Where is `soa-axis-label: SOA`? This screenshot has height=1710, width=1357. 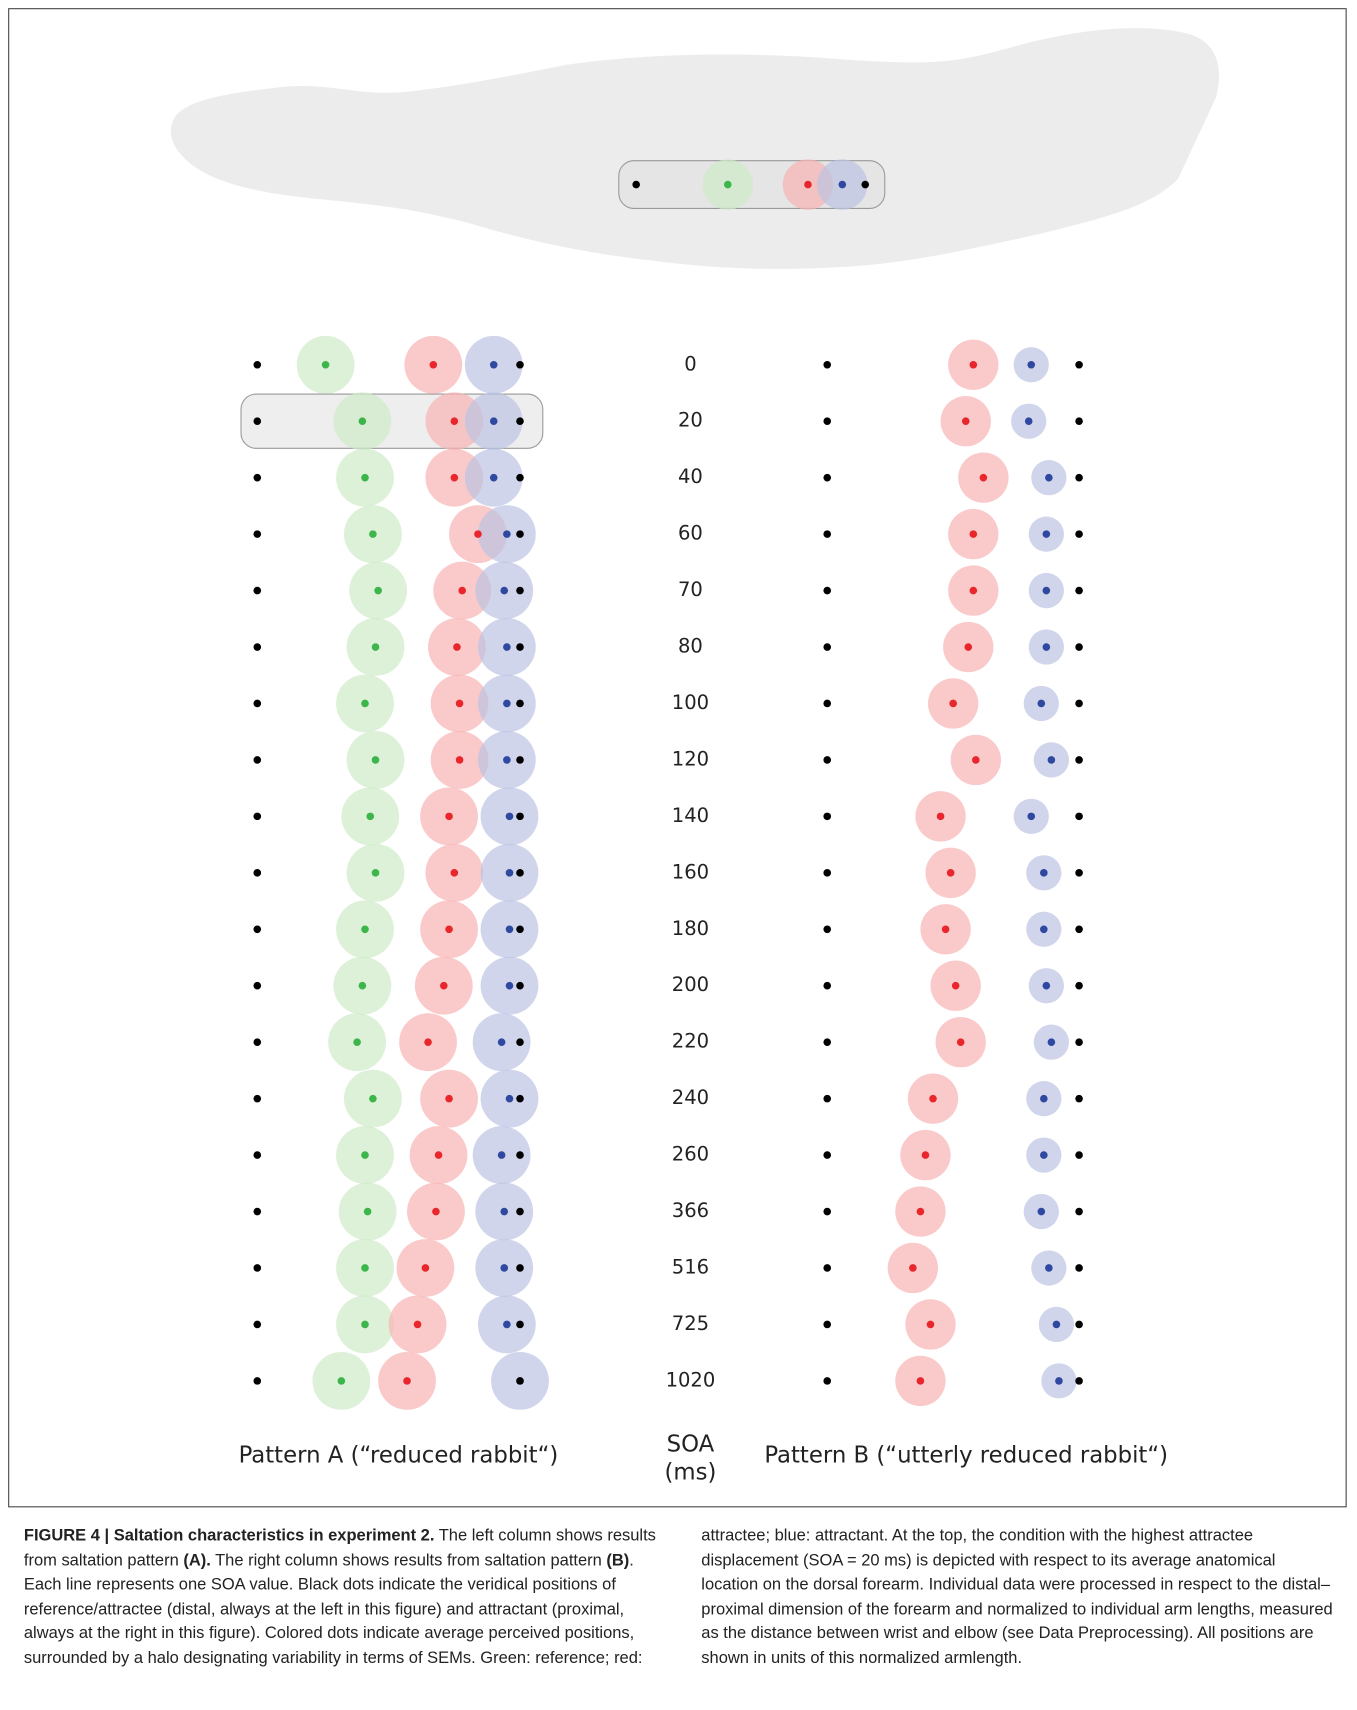
soa-axis-label: SOA is located at coordinates (691, 1444).